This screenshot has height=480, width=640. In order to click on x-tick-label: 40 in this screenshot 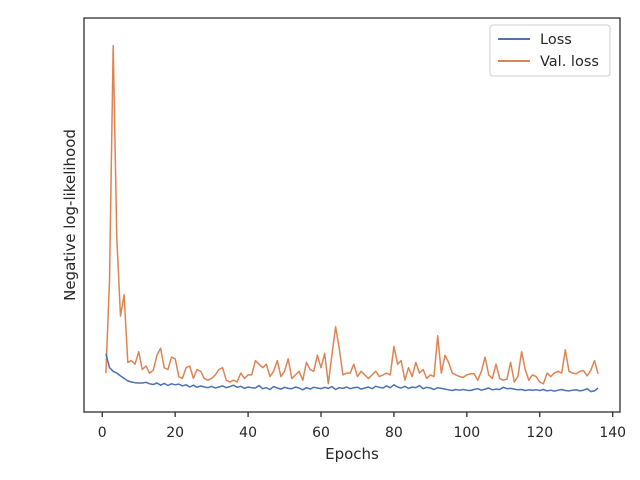, I will do `click(248, 433)`.